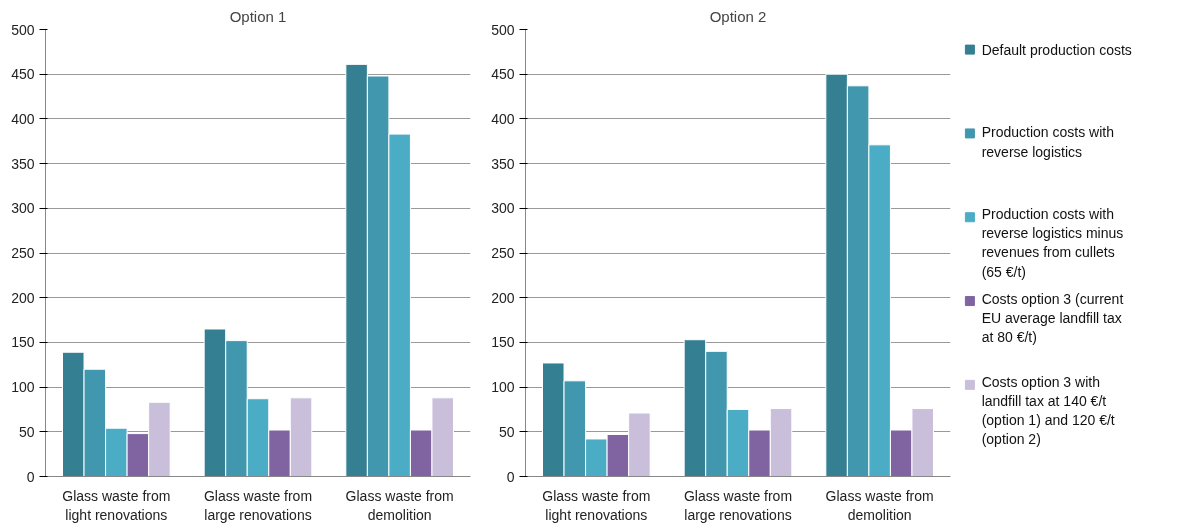 This screenshot has height=529, width=1200. I want to click on legend-label: Costs option 3 with landfill tax at 140 €/t (option 1) and 120 €/t (option 2), so click(1048, 410).